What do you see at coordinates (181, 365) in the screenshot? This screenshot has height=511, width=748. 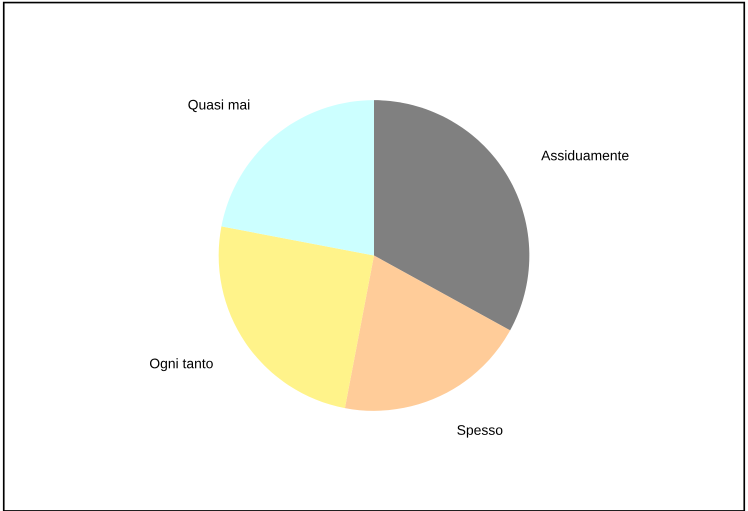 I see `slice-label: Ogni tanto` at bounding box center [181, 365].